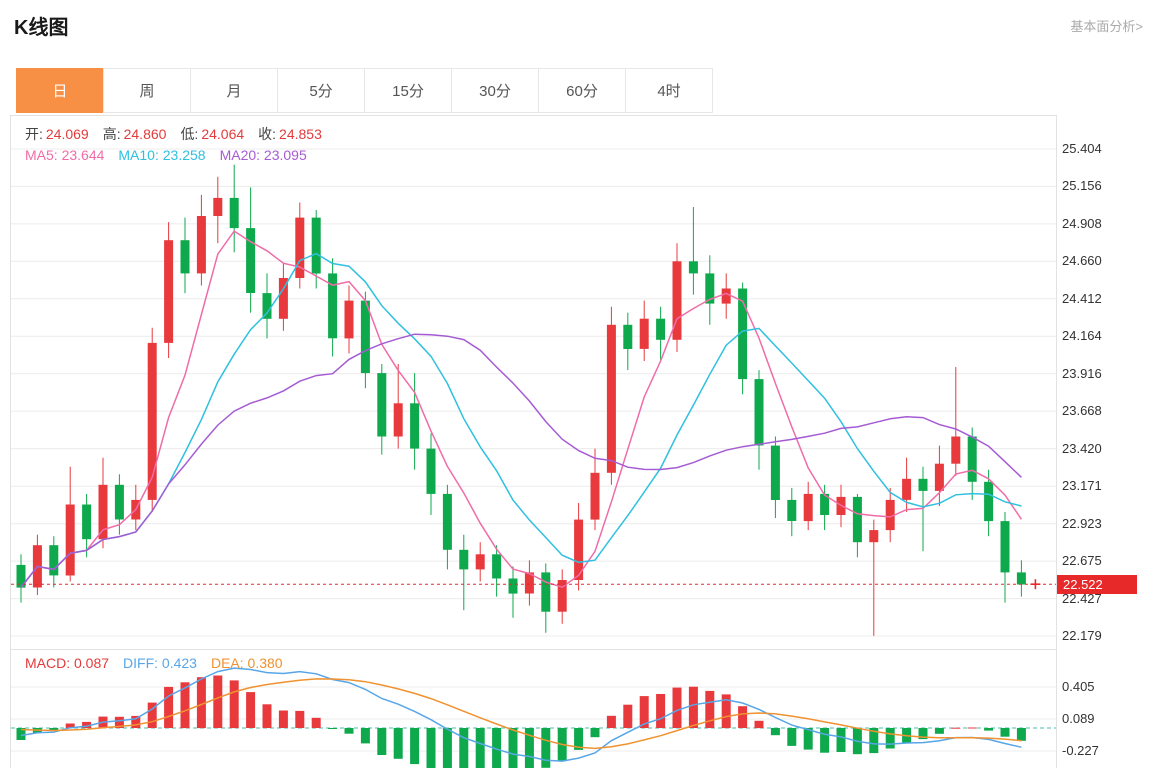 The height and width of the screenshot is (768, 1158). What do you see at coordinates (67, 134) in the screenshot?
I see `ohlc-value: 24.069` at bounding box center [67, 134].